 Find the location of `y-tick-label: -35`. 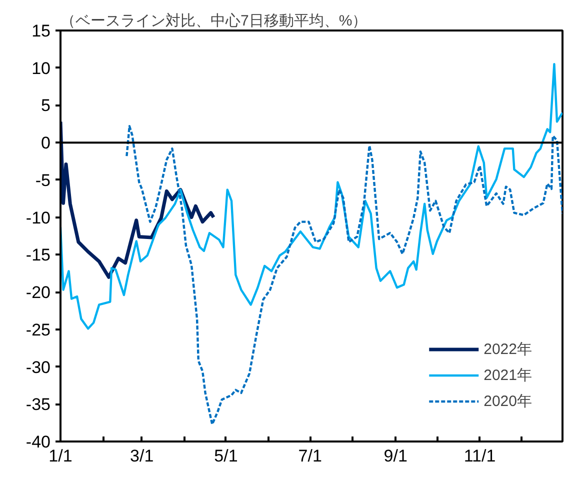

y-tick-label: -35 is located at coordinates (38, 404).